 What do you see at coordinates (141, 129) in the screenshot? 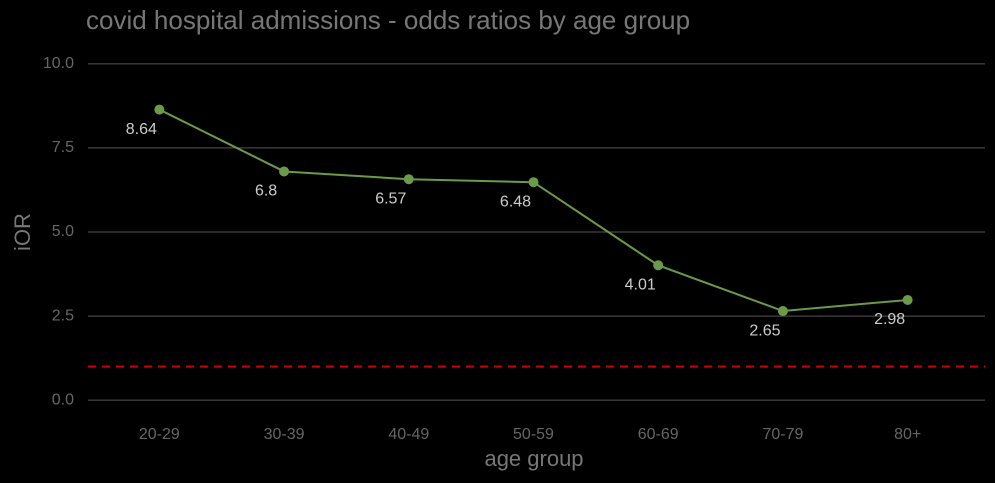
I see `data-label: 8.64` at bounding box center [141, 129].